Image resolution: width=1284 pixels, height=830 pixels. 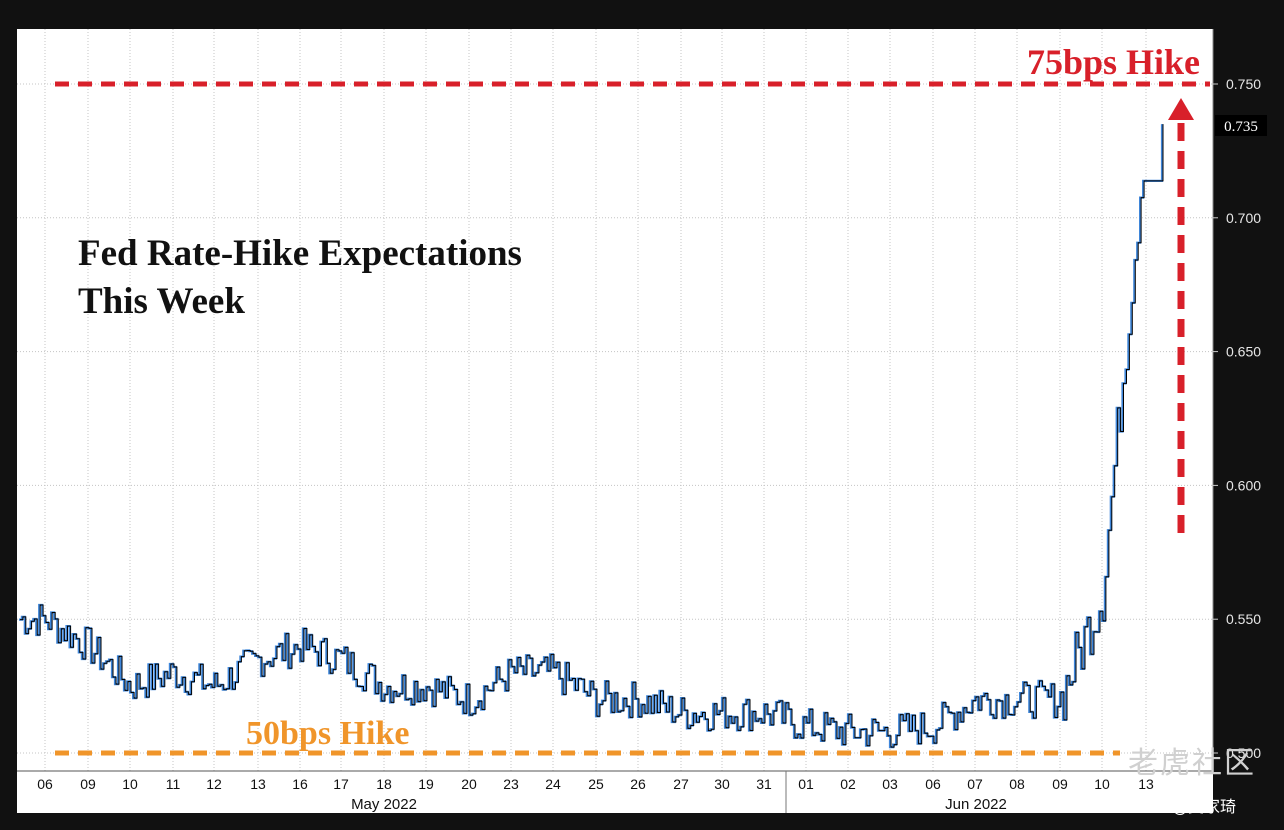 What do you see at coordinates (88, 784) in the screenshot?
I see `x-tick-label-1: 09` at bounding box center [88, 784].